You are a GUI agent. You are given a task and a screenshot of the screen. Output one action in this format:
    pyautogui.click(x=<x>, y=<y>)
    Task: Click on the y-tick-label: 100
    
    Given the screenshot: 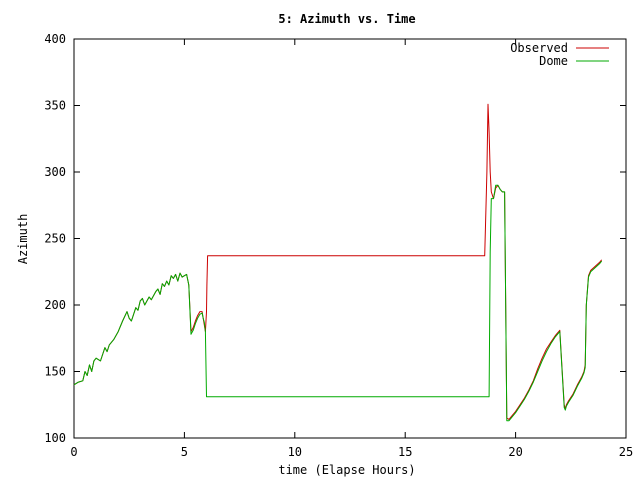 What is the action you would take?
    pyautogui.click(x=55, y=438)
    